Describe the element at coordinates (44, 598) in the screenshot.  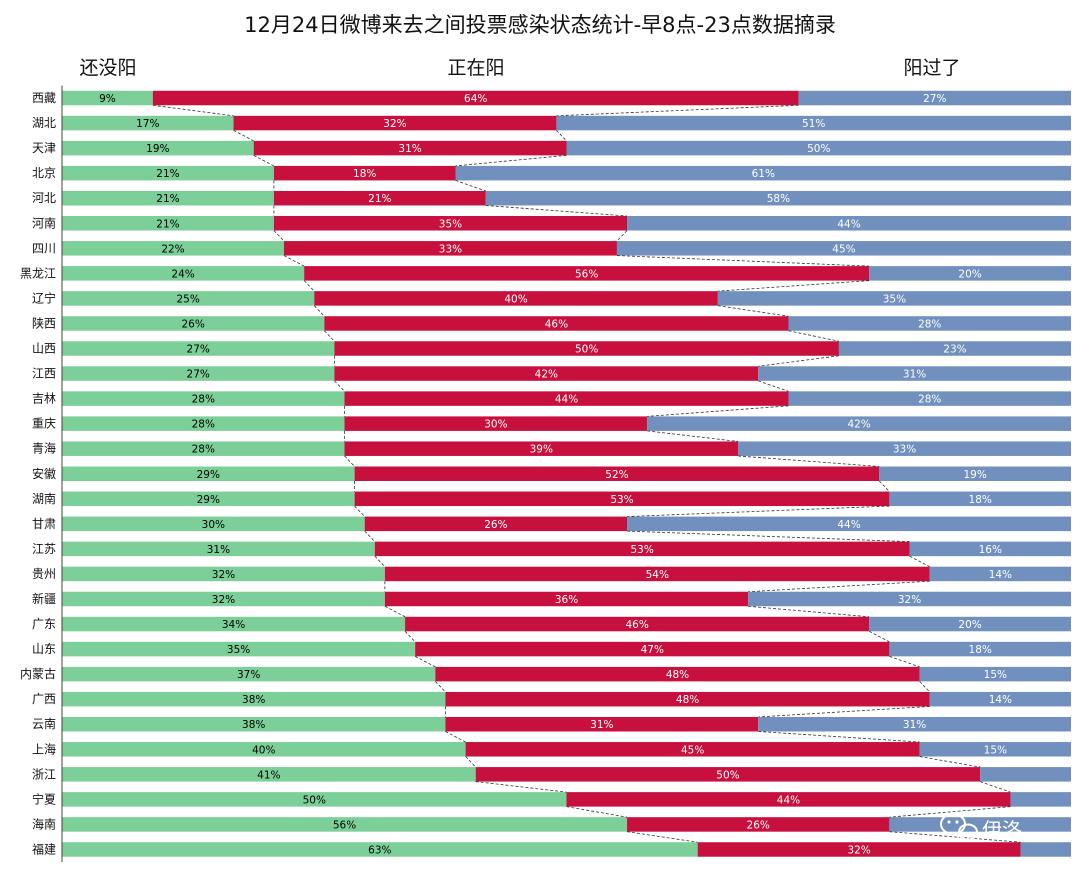
I see `category-label-新疆: 新疆` at that location.